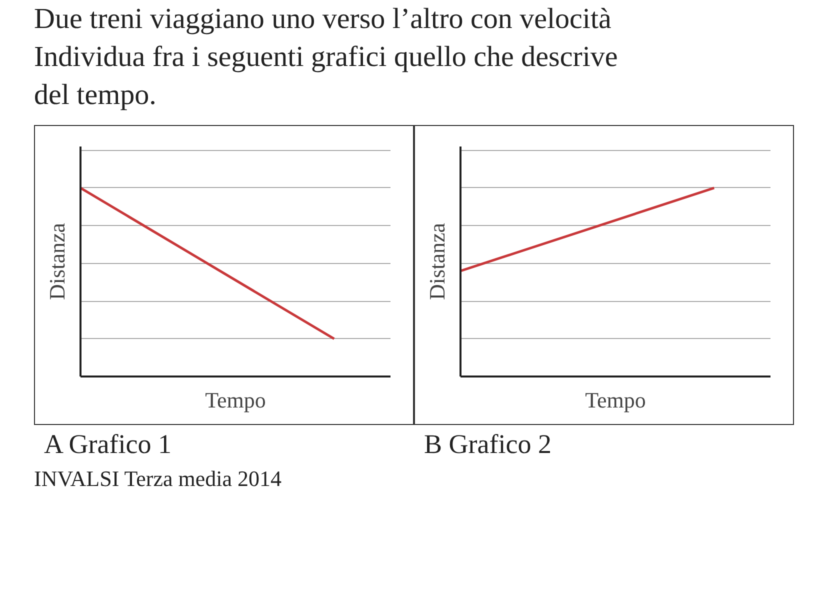 This screenshot has height=614, width=834. What do you see at coordinates (158, 479) in the screenshot?
I see `text: INVALSI Terza media 2014` at bounding box center [158, 479].